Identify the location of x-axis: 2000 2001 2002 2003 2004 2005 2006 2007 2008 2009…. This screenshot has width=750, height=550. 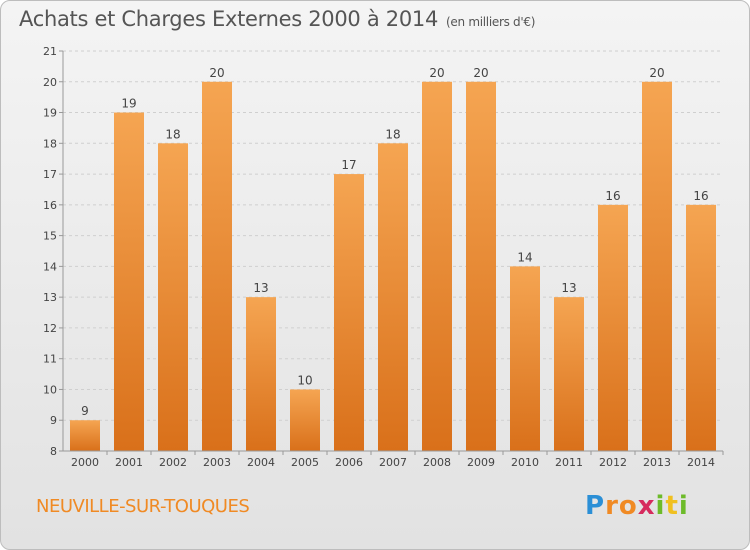
(393, 459).